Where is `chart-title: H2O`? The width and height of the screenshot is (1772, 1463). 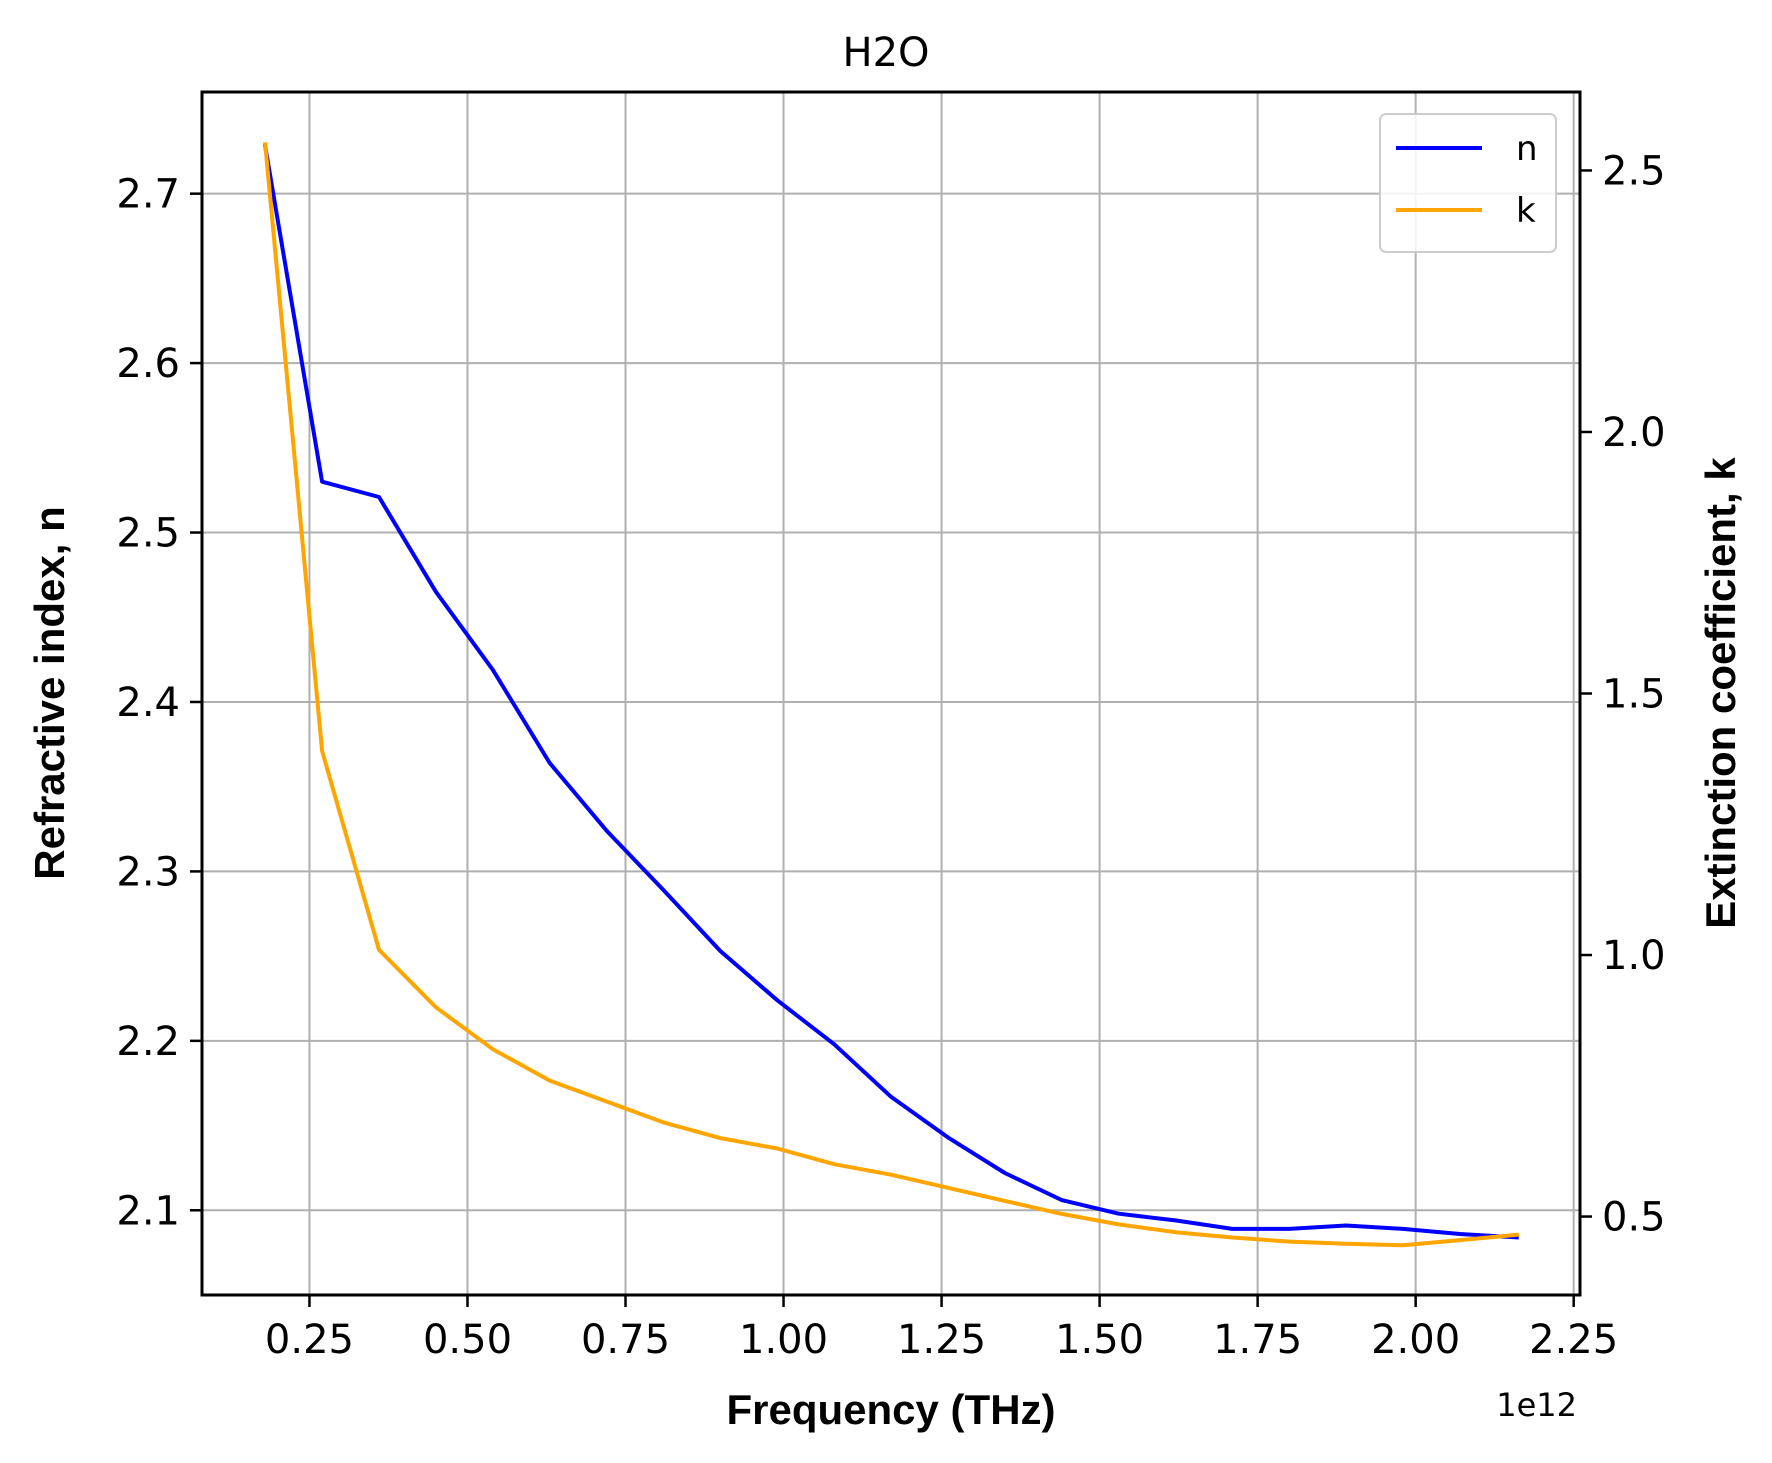
chart-title: H2O is located at coordinates (885, 53).